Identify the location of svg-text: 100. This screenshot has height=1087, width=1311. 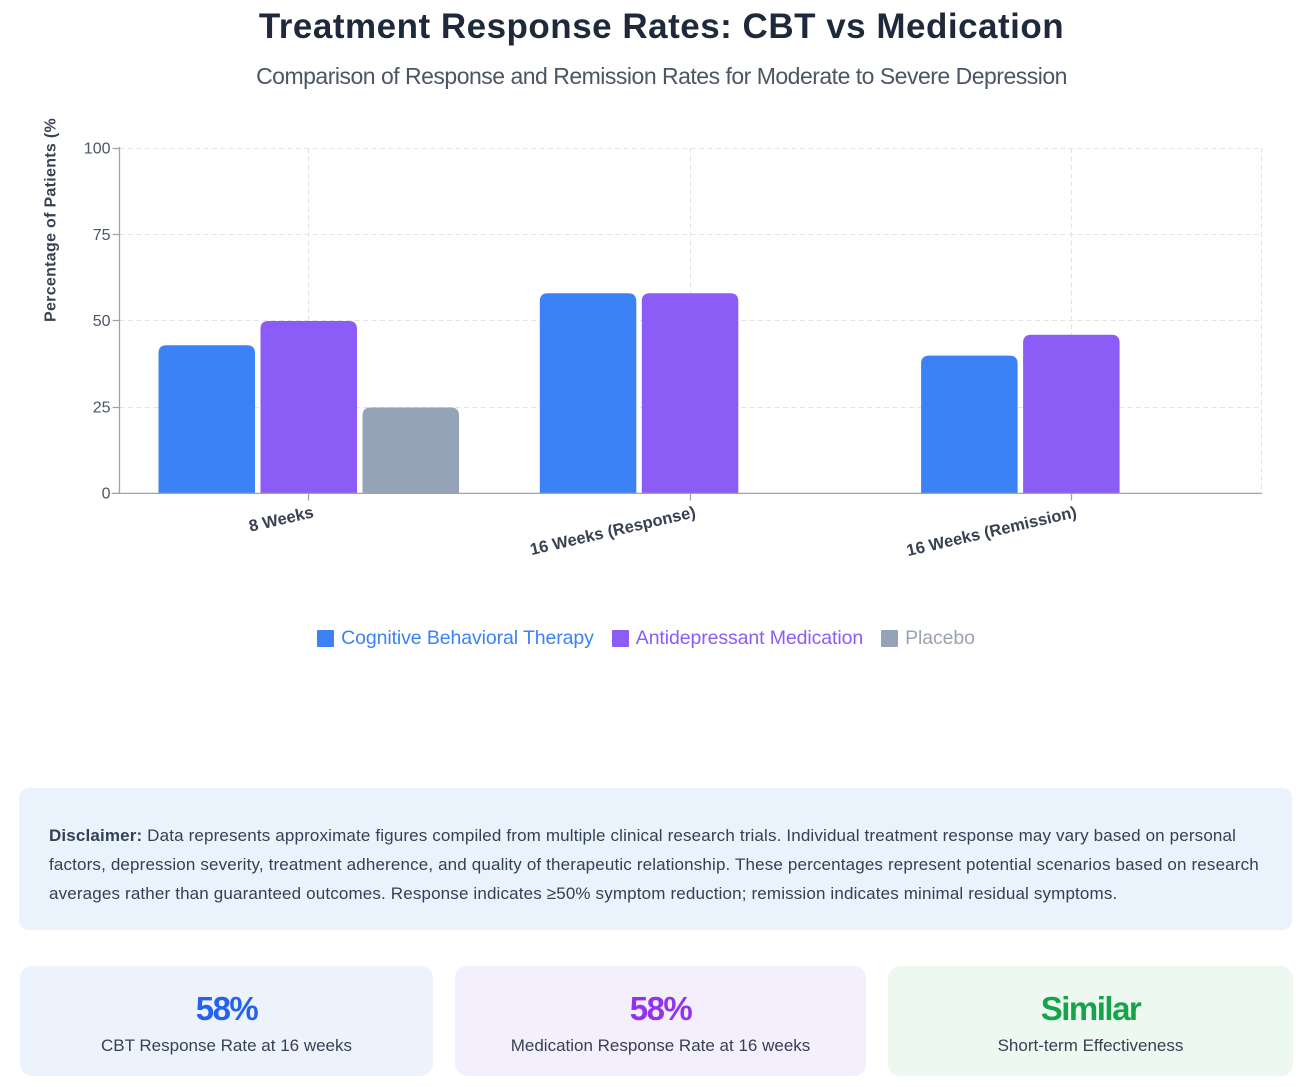
(97, 149).